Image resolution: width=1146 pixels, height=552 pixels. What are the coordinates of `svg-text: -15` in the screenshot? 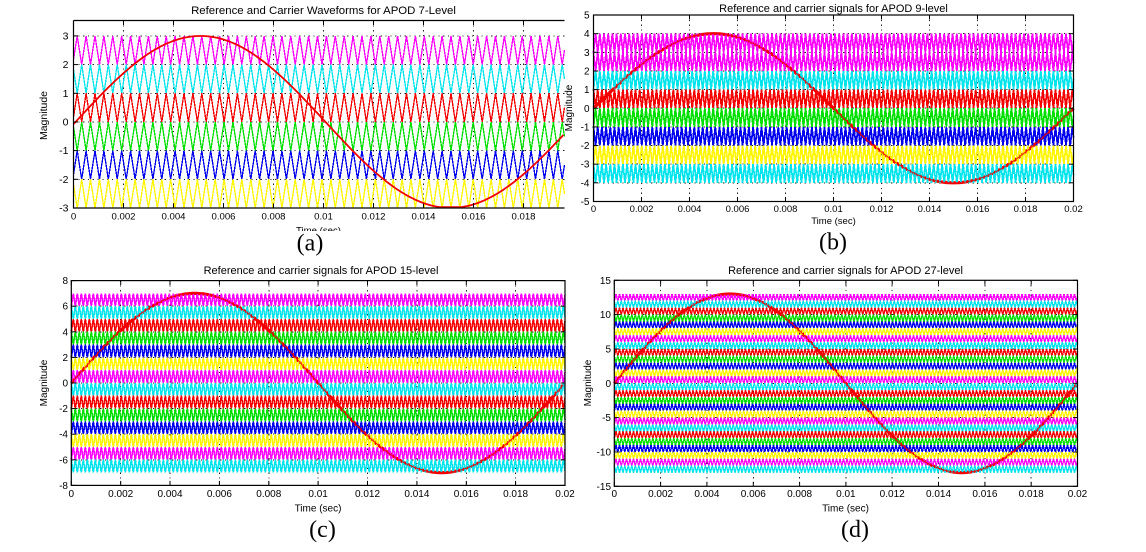 It's located at (604, 487).